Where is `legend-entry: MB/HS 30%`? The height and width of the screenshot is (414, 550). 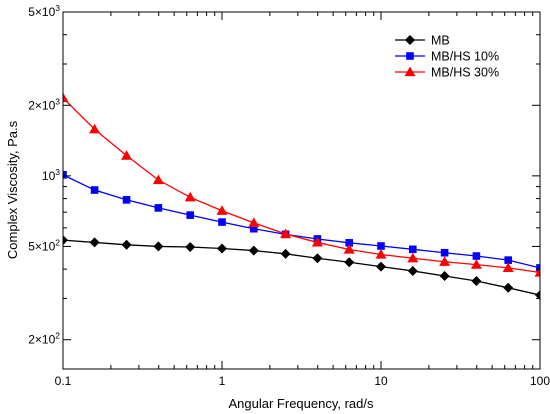
legend-entry: MB/HS 30% is located at coordinates (447, 73).